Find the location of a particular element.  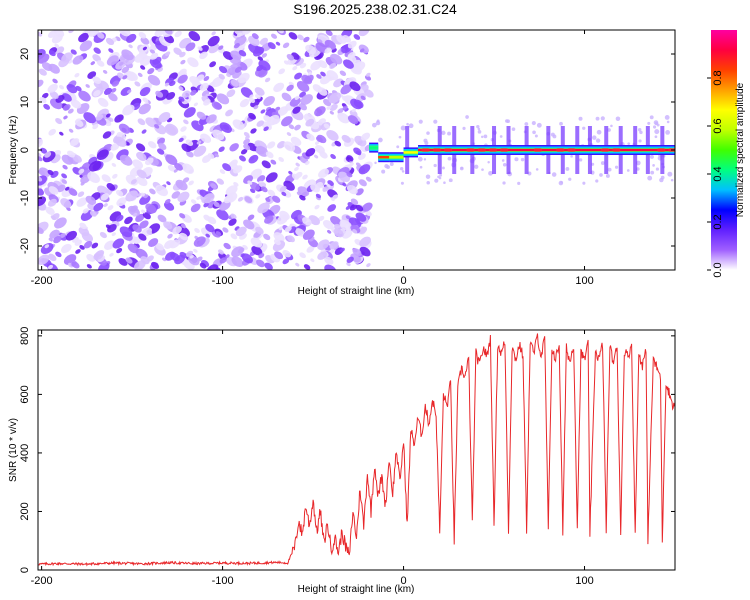

colorbar-tick-label: 0.8 is located at coordinates (718, 77).